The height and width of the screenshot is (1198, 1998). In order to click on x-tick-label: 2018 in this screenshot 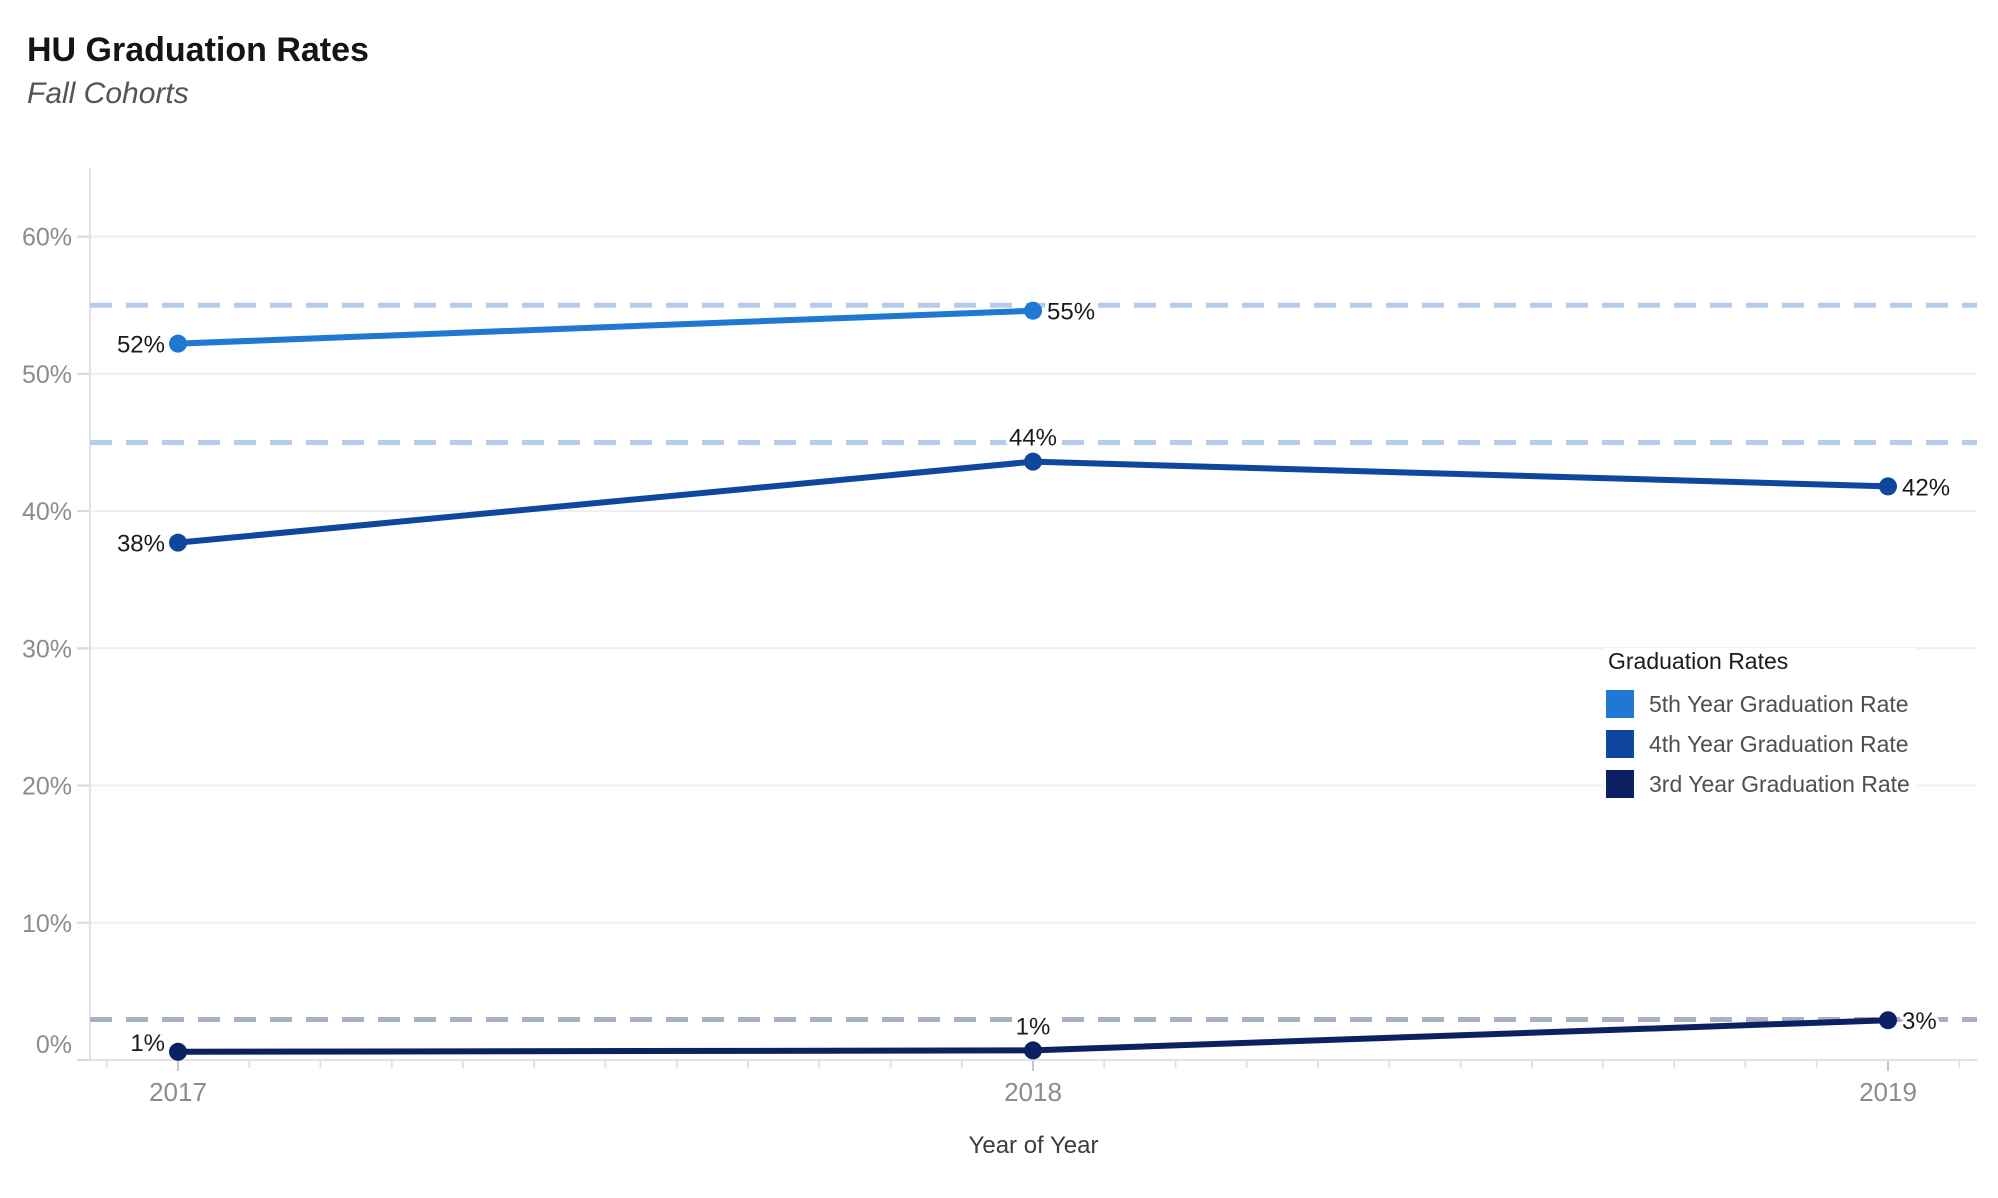, I will do `click(1033, 1092)`.